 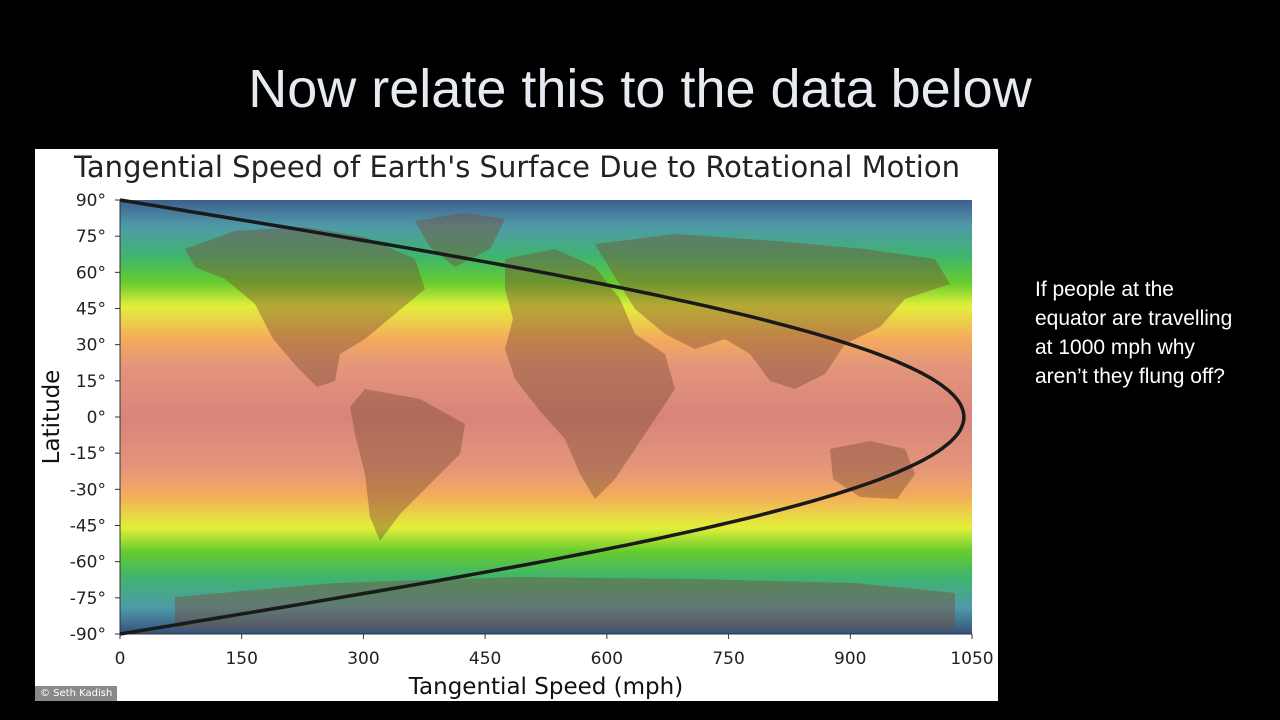 I want to click on europe-africa-landmass, so click(x=590, y=374).